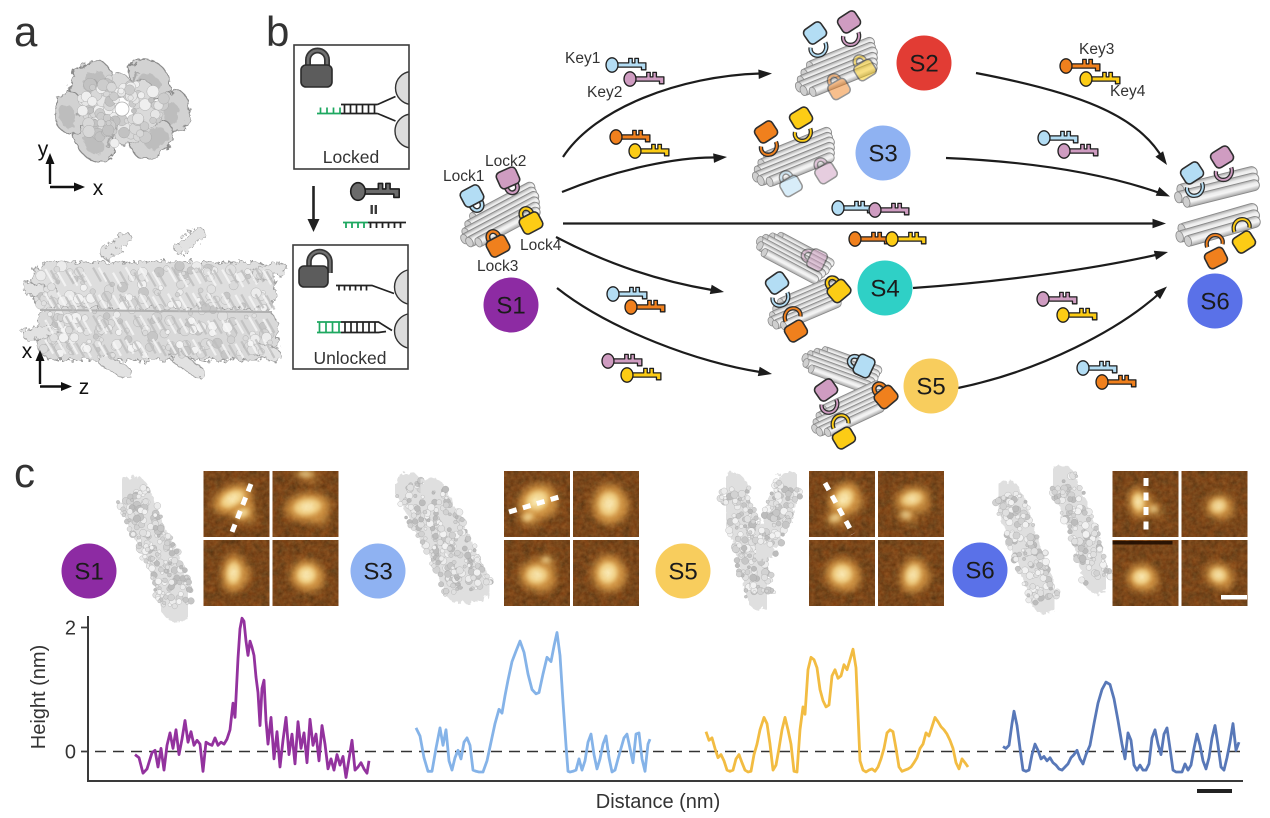 This screenshot has height=818, width=1270. Describe the element at coordinates (350, 358) in the screenshot. I see `svg-text: Unlocked` at that location.